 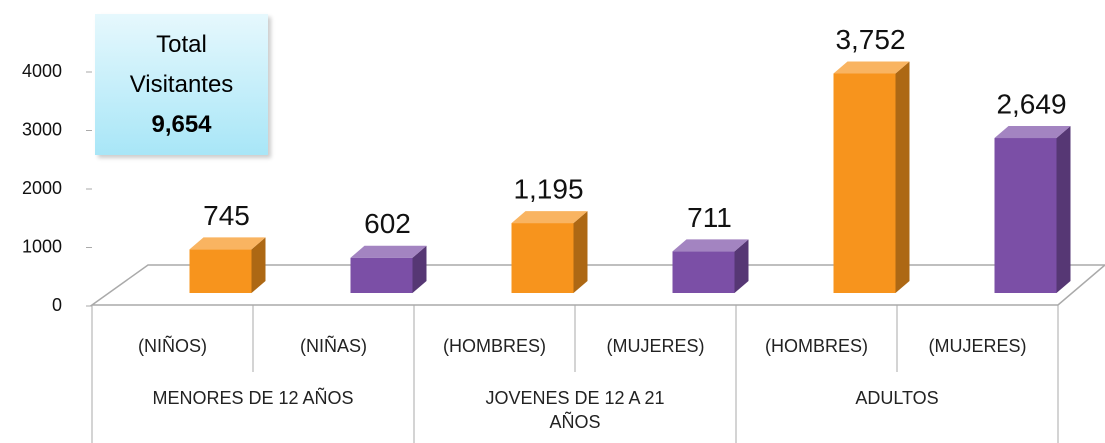 I want to click on group-label: ADULTOS, so click(x=897, y=398).